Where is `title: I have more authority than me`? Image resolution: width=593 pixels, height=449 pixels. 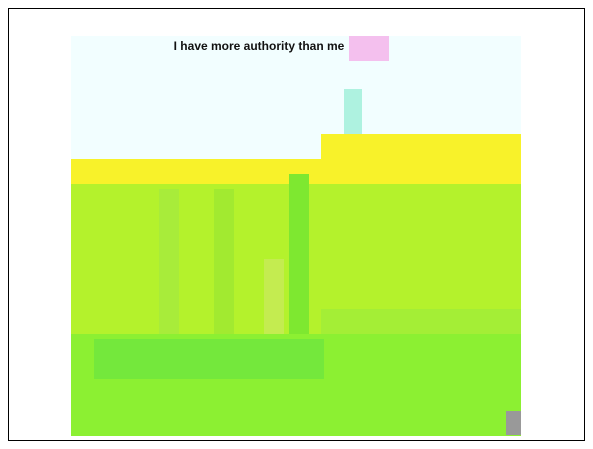
title: I have more authority than me is located at coordinates (259, 46).